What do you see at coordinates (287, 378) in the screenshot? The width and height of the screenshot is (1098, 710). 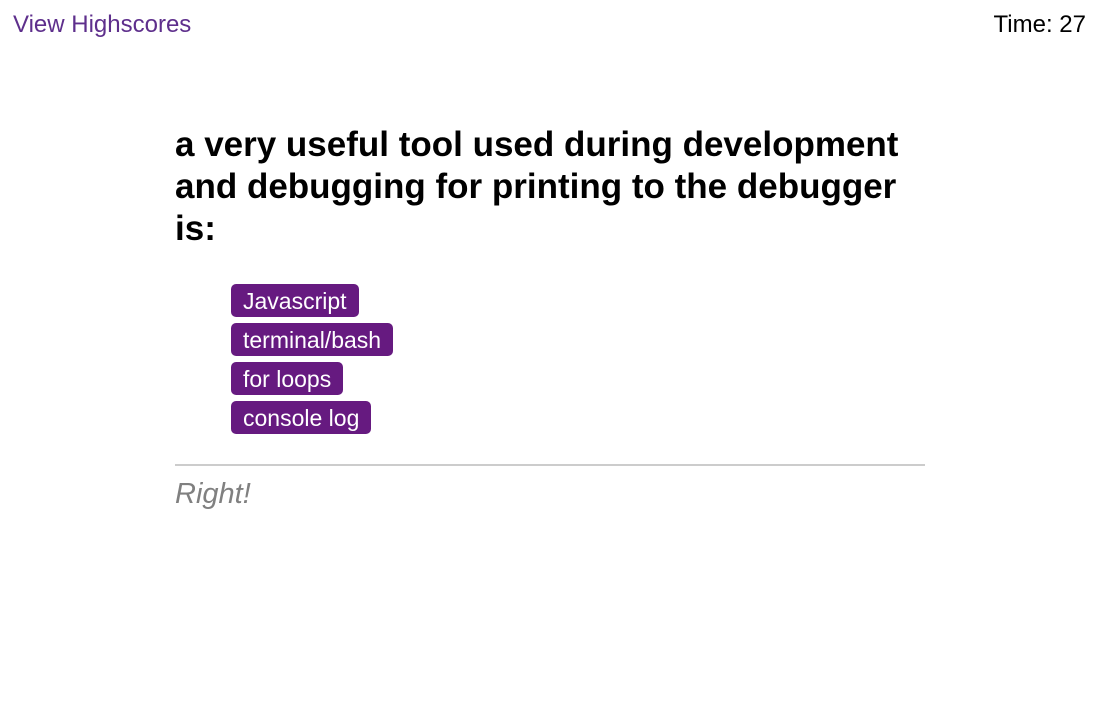 I see `choice-button-for-loops: for loops` at bounding box center [287, 378].